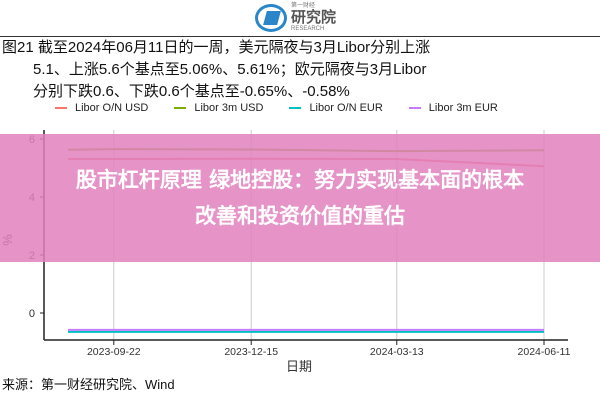  I want to click on x-tick-label: 2024-03-13, so click(397, 352).